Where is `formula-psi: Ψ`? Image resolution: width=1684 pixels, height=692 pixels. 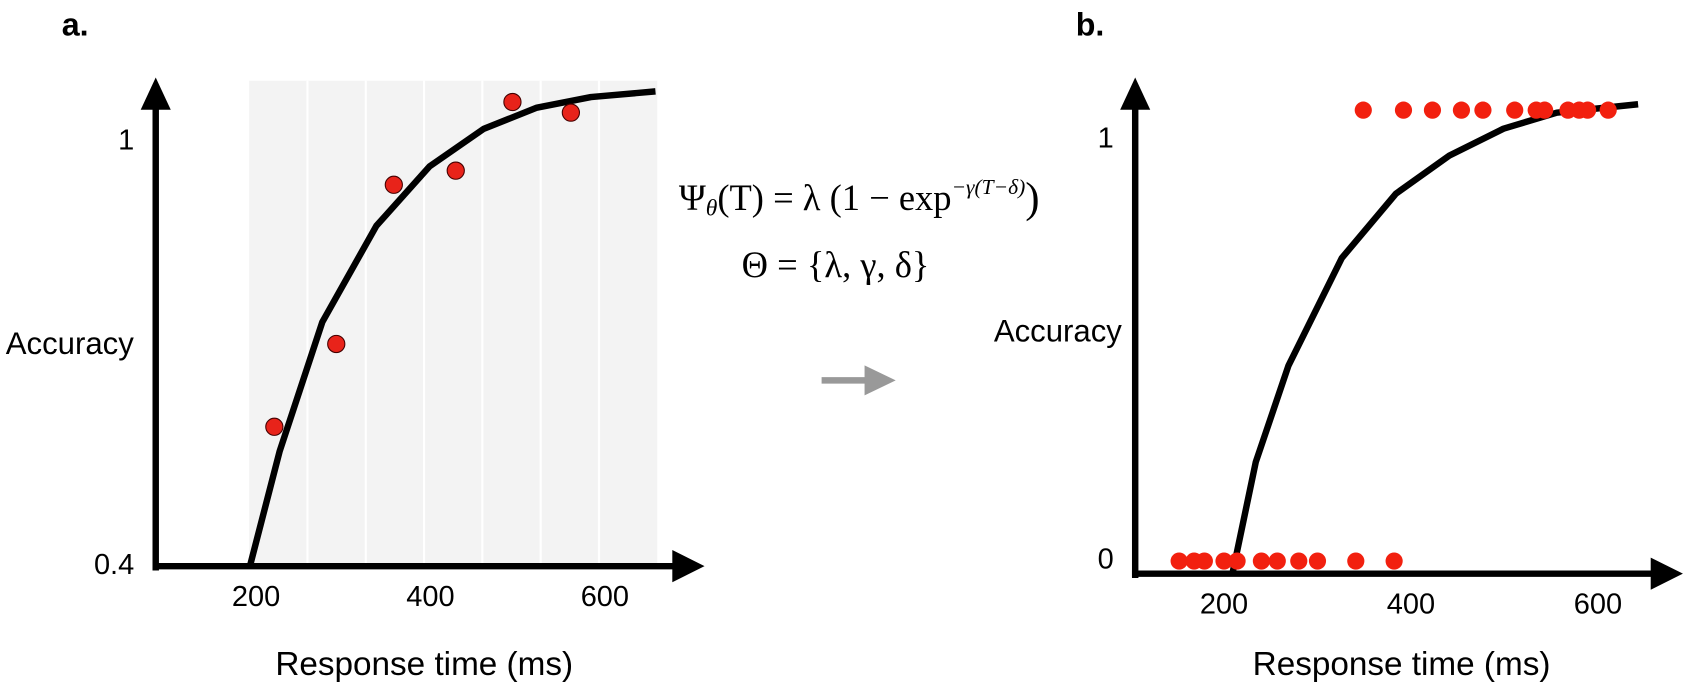 formula-psi: Ψ is located at coordinates (692, 197).